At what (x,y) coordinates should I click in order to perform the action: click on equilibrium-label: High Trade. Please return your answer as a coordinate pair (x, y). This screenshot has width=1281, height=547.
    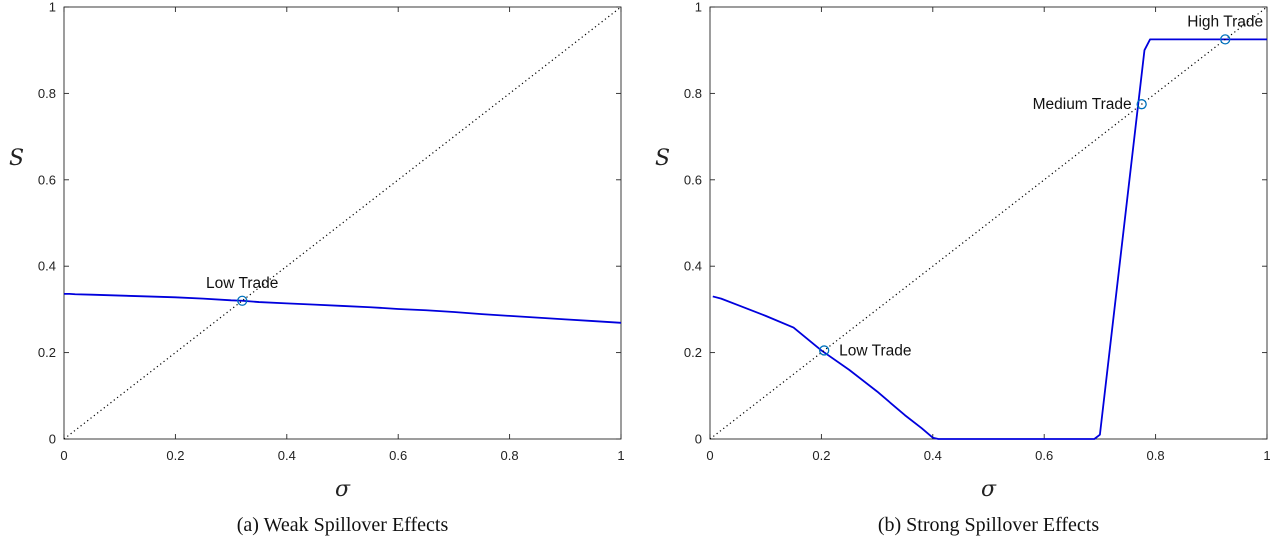
    Looking at the image, I should click on (1225, 21).